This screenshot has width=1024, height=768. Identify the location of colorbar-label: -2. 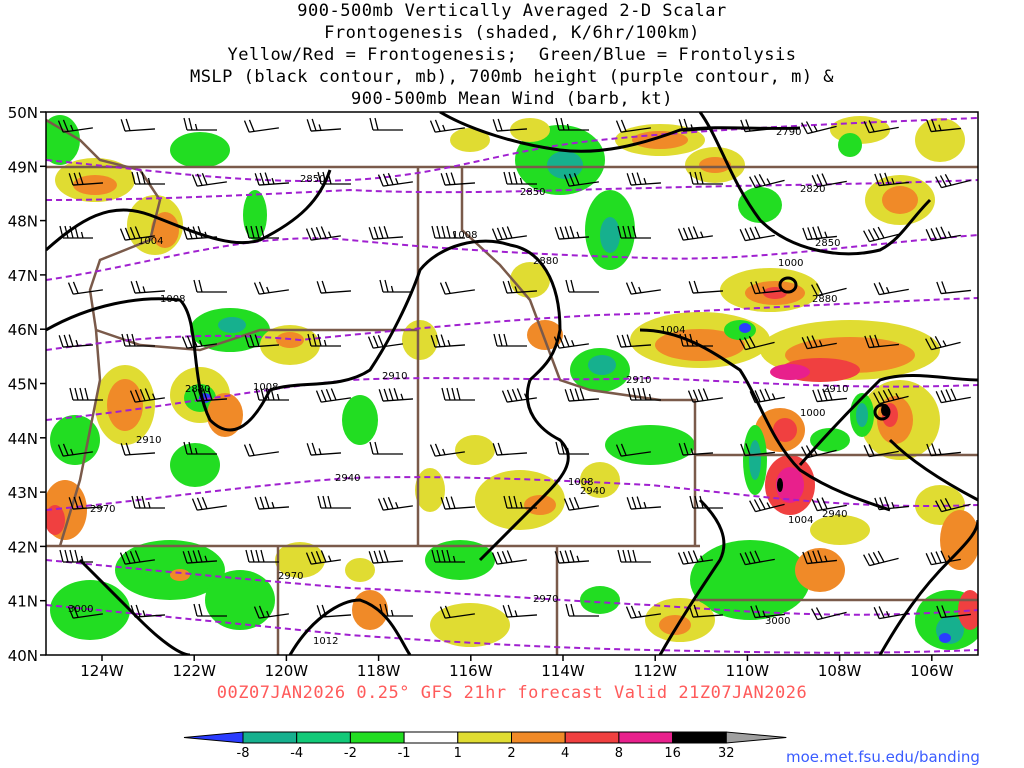
(350, 753).